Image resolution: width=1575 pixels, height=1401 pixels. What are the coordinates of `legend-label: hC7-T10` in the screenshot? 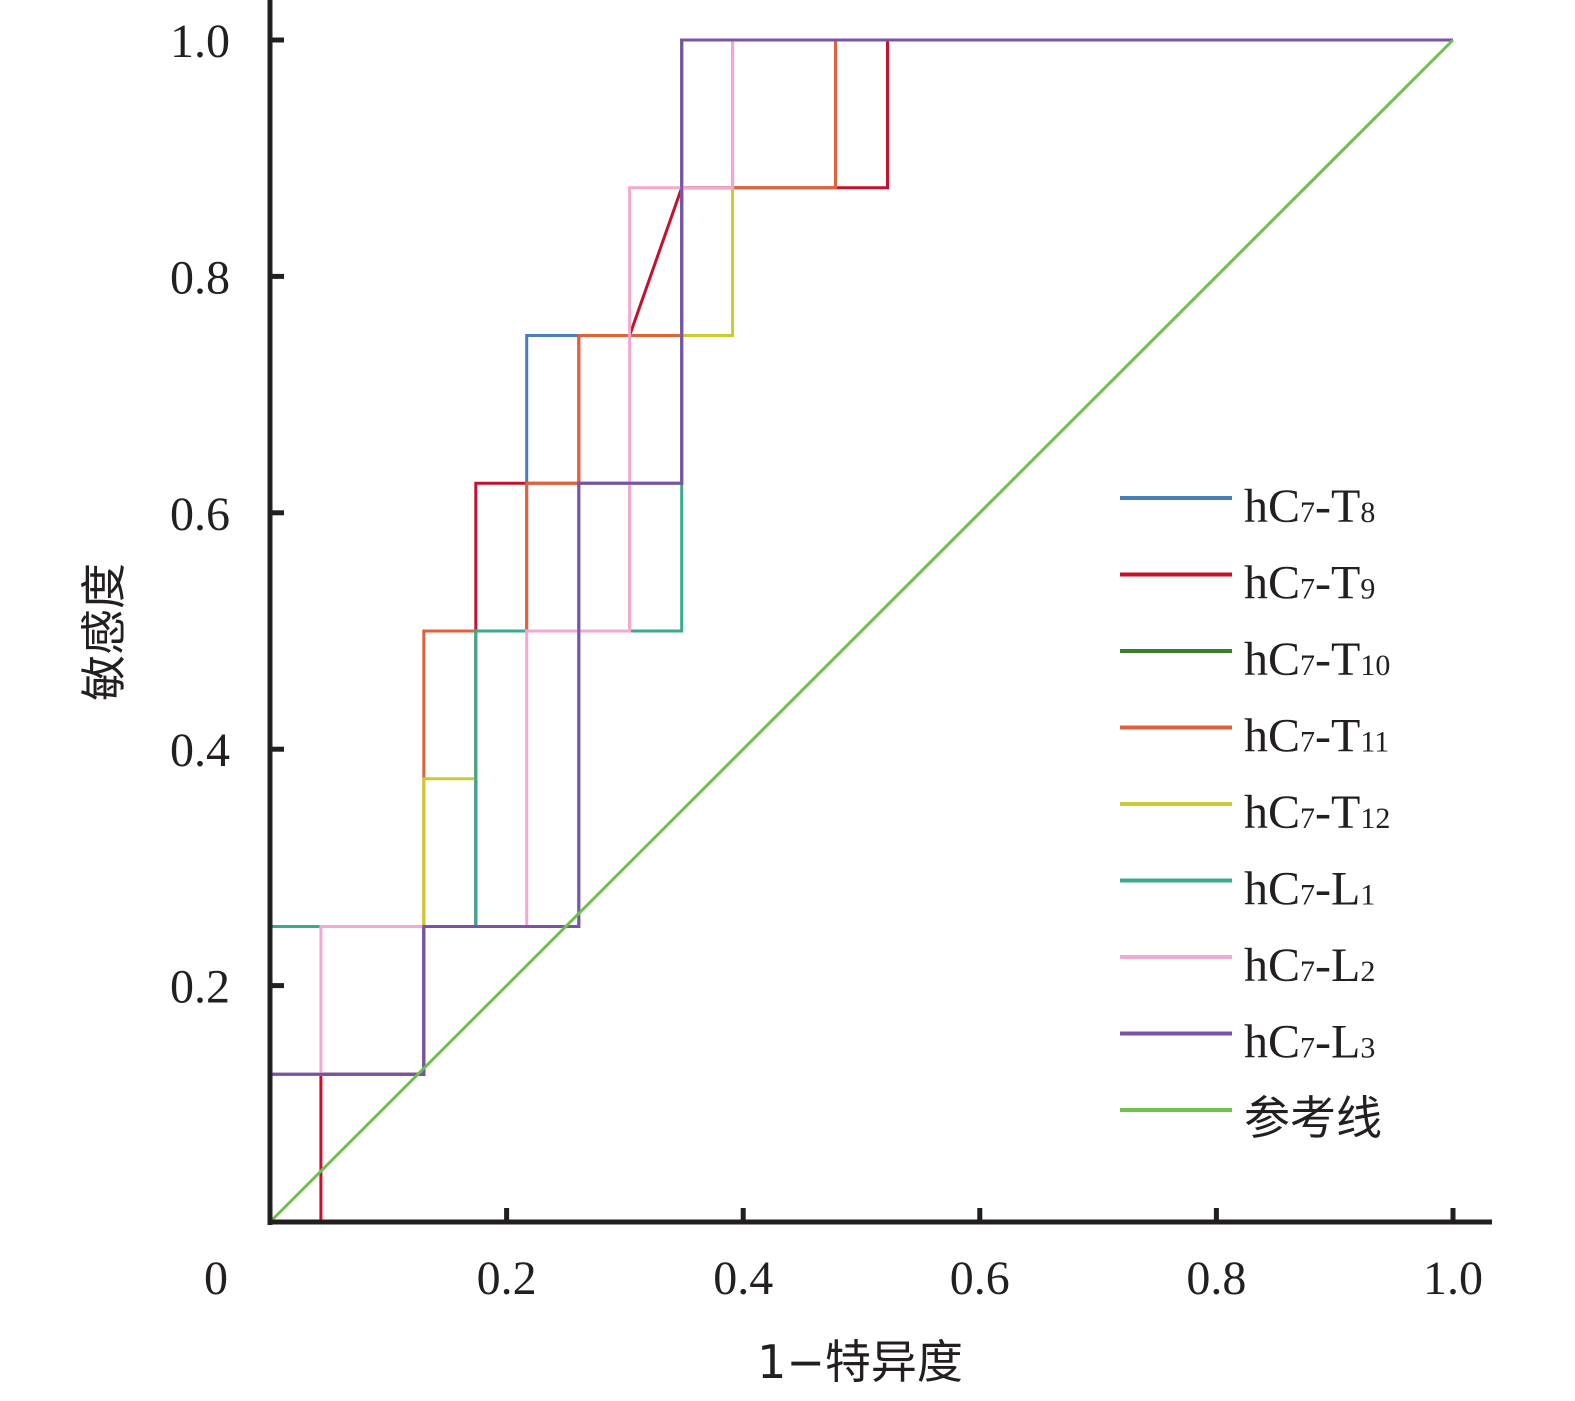 It's located at (1317, 659).